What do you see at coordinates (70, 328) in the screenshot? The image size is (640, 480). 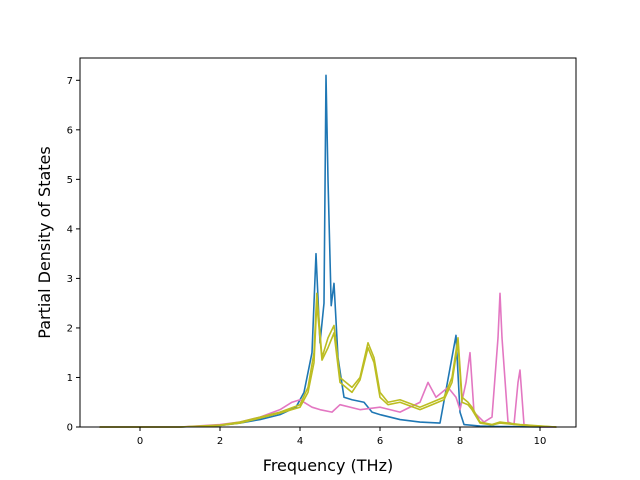 I see `y-tick-label: 2` at bounding box center [70, 328].